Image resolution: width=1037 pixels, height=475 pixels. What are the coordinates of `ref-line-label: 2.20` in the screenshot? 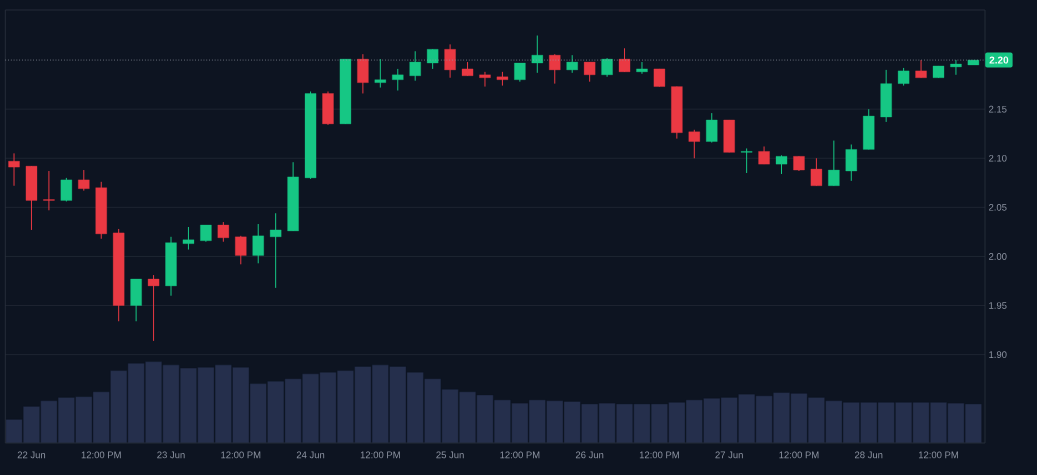 It's located at (999, 60).